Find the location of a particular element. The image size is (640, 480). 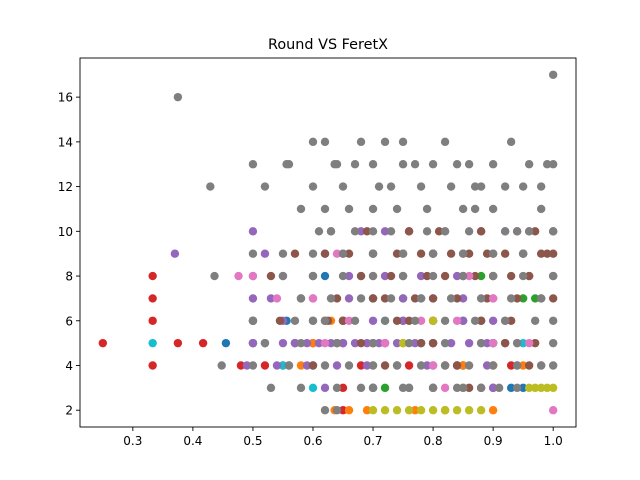

x-tick-label: 0.8 is located at coordinates (433, 441).